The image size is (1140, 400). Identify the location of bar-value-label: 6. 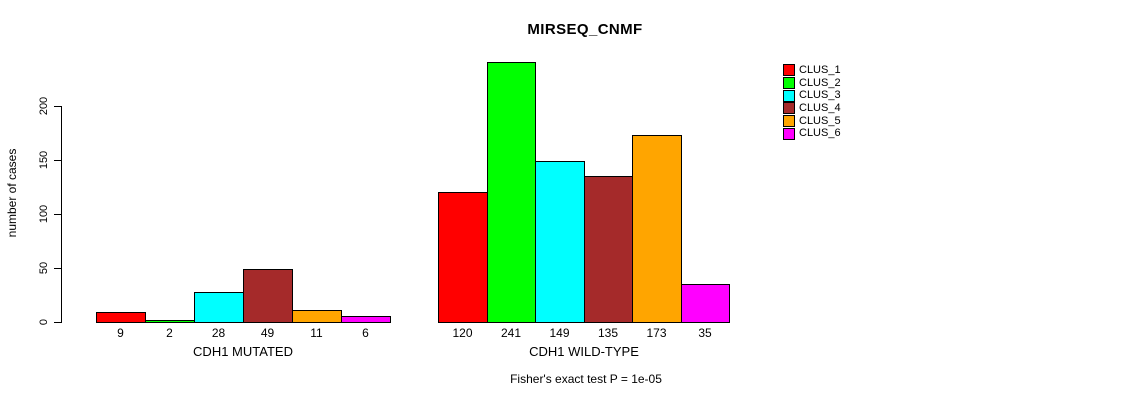
(365, 333).